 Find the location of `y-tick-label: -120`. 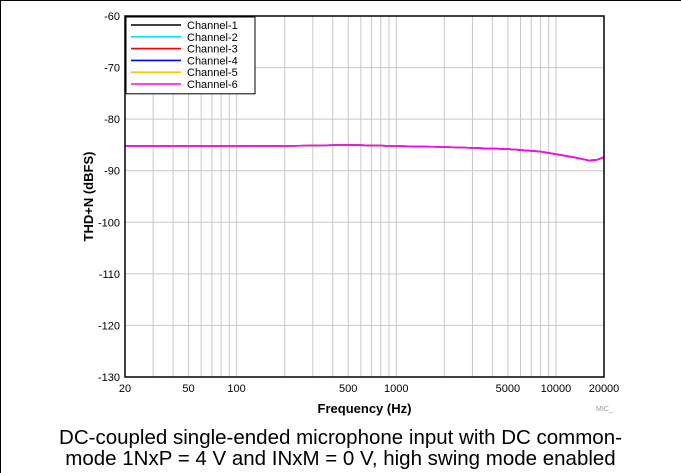

y-tick-label: -120 is located at coordinates (109, 326).